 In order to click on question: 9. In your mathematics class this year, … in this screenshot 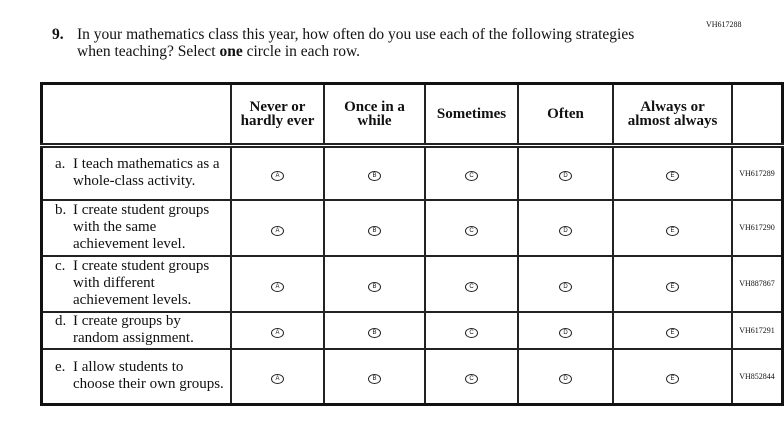, I will do `click(344, 43)`.